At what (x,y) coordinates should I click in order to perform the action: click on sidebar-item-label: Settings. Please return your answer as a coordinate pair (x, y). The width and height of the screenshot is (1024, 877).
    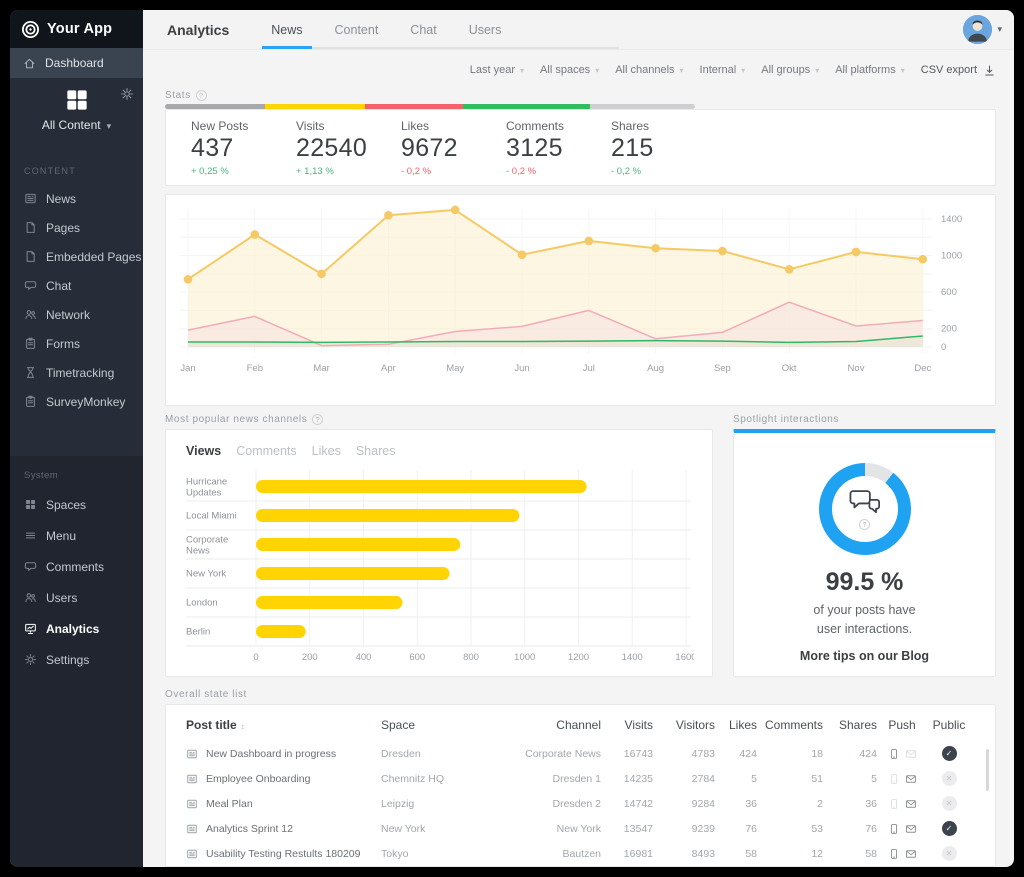
    Looking at the image, I should click on (68, 659).